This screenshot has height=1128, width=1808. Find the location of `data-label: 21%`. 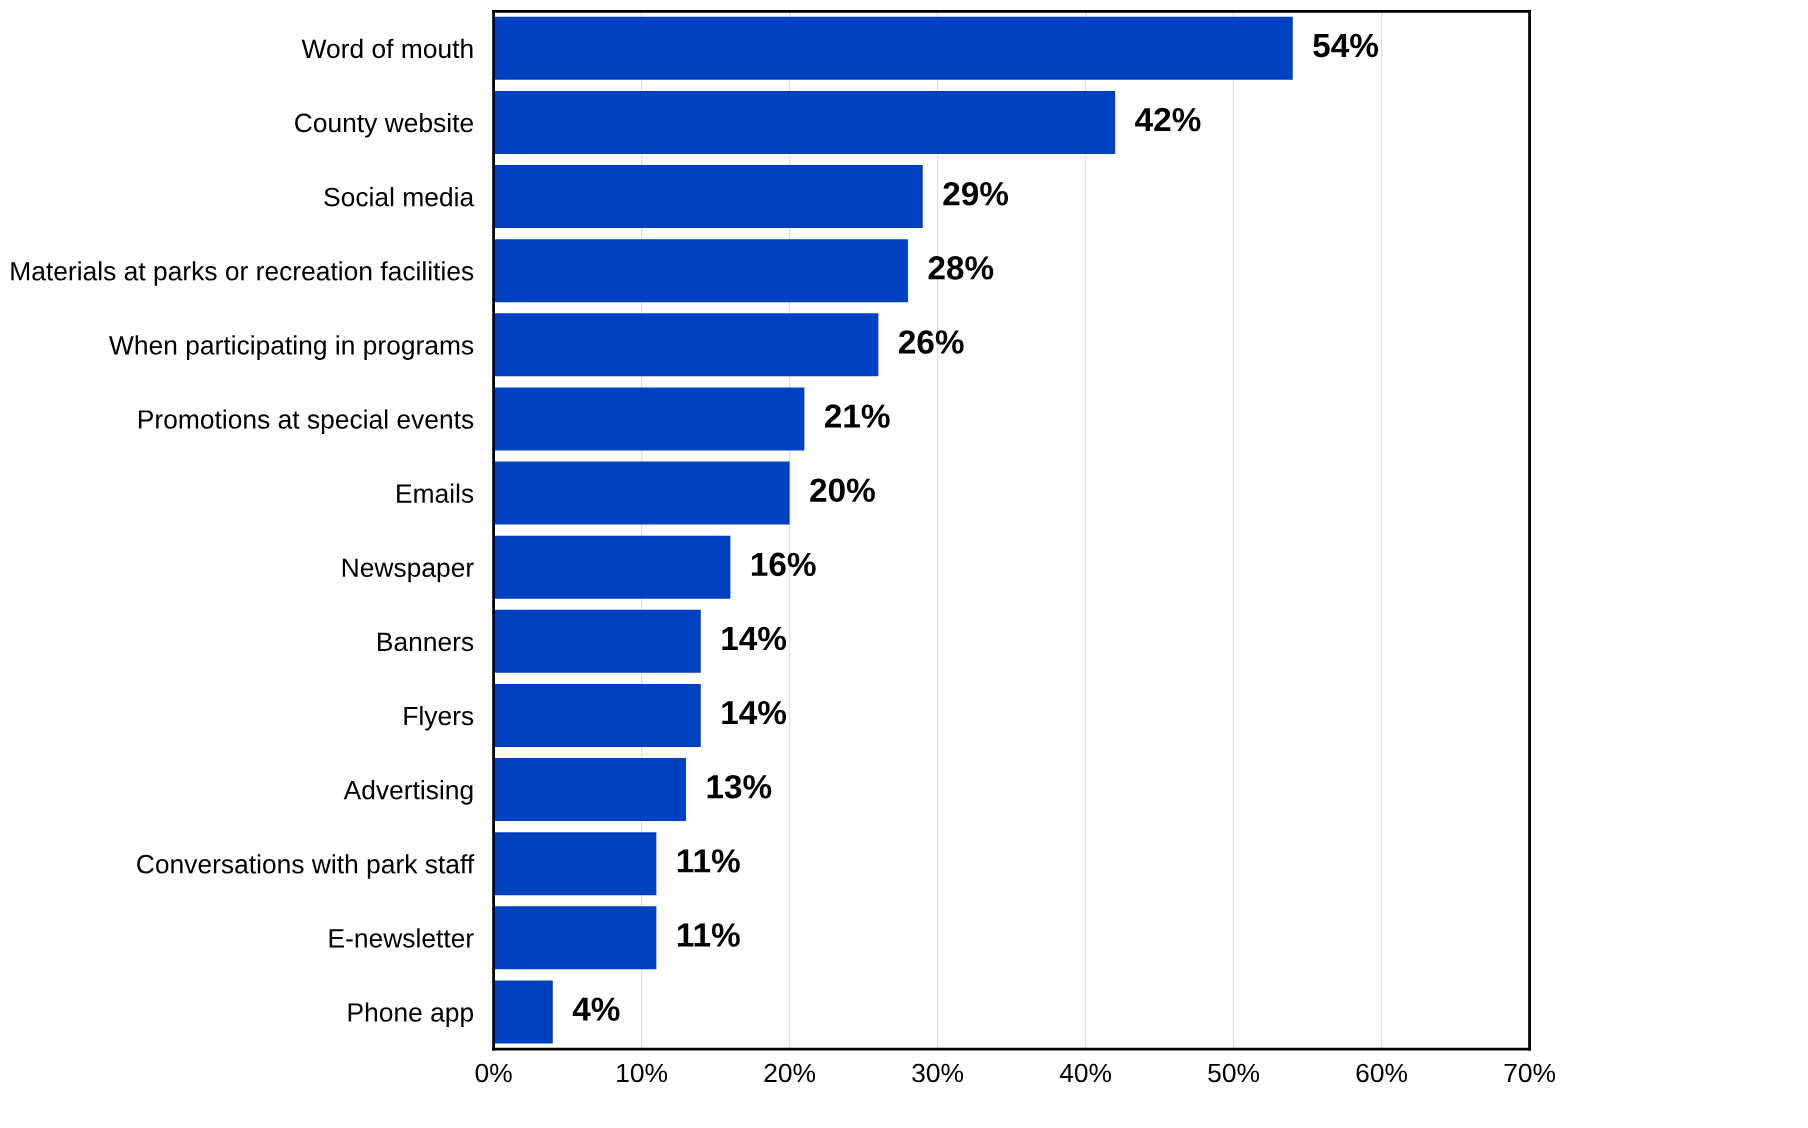

data-label: 21% is located at coordinates (857, 416).